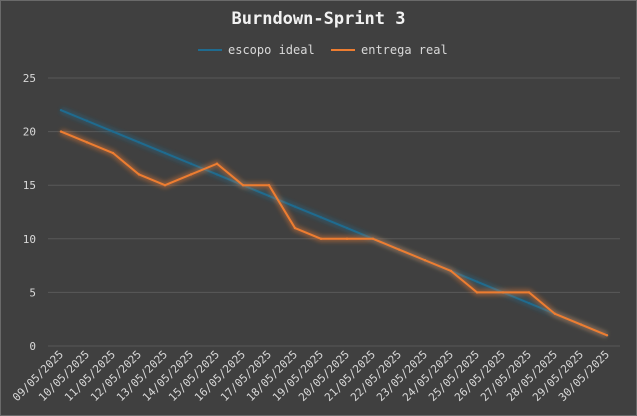  What do you see at coordinates (271, 50) in the screenshot?
I see `legend-label-escopo-ideal: escopo ideal` at bounding box center [271, 50].